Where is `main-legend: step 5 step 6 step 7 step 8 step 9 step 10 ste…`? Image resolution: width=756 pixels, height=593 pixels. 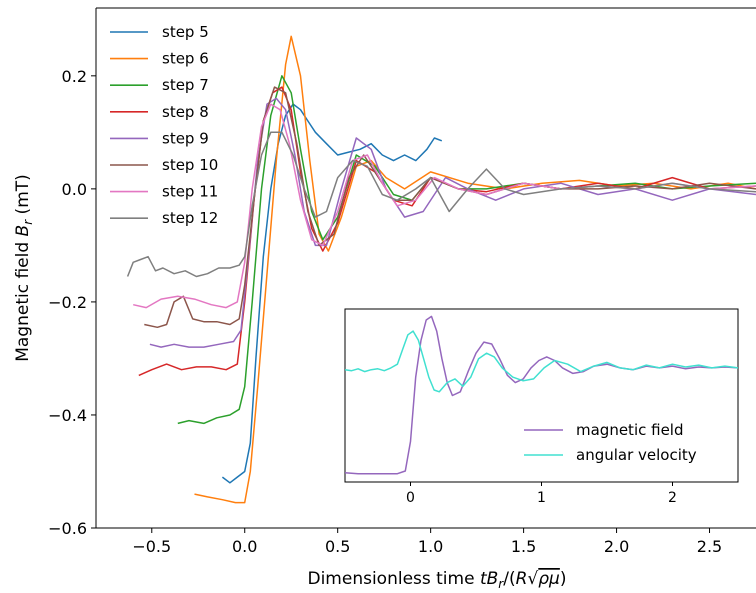
main-legend: step 5 step 6 step 7 step 8 step 9 step 10 ste… is located at coordinates (164, 125).